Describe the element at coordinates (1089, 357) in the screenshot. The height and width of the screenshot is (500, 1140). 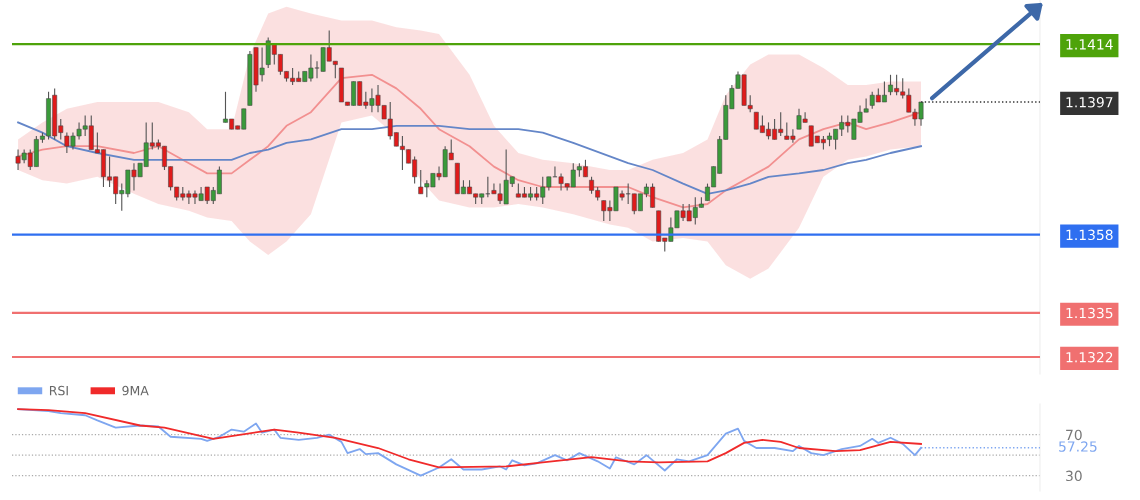
I see `y-tick-label: 1.1322` at that location.